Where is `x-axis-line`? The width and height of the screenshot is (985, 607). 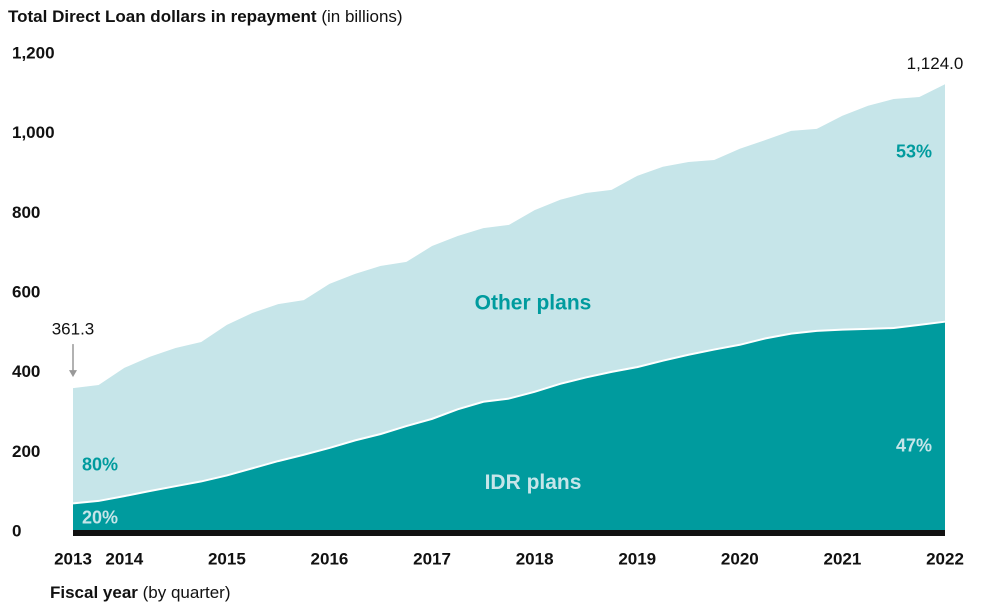 x-axis-line is located at coordinates (509, 533).